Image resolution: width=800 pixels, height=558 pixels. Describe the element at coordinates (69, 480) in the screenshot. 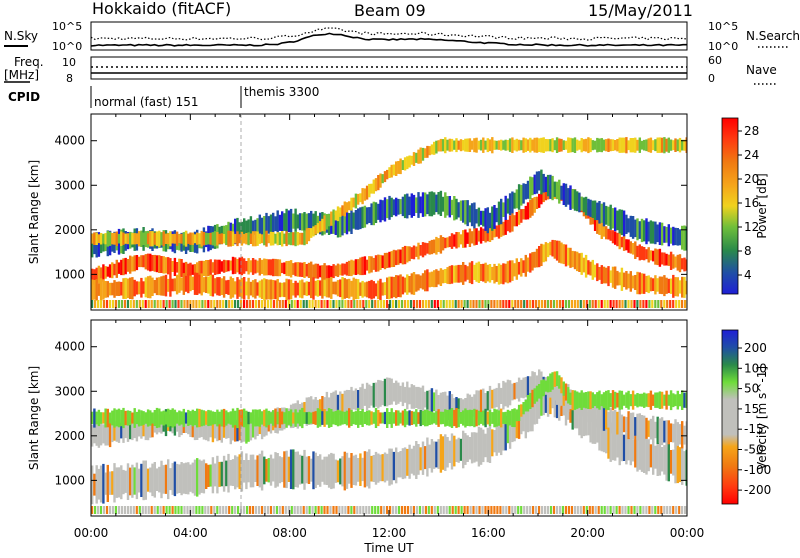

I see `y-tick-label: 1000` at that location.